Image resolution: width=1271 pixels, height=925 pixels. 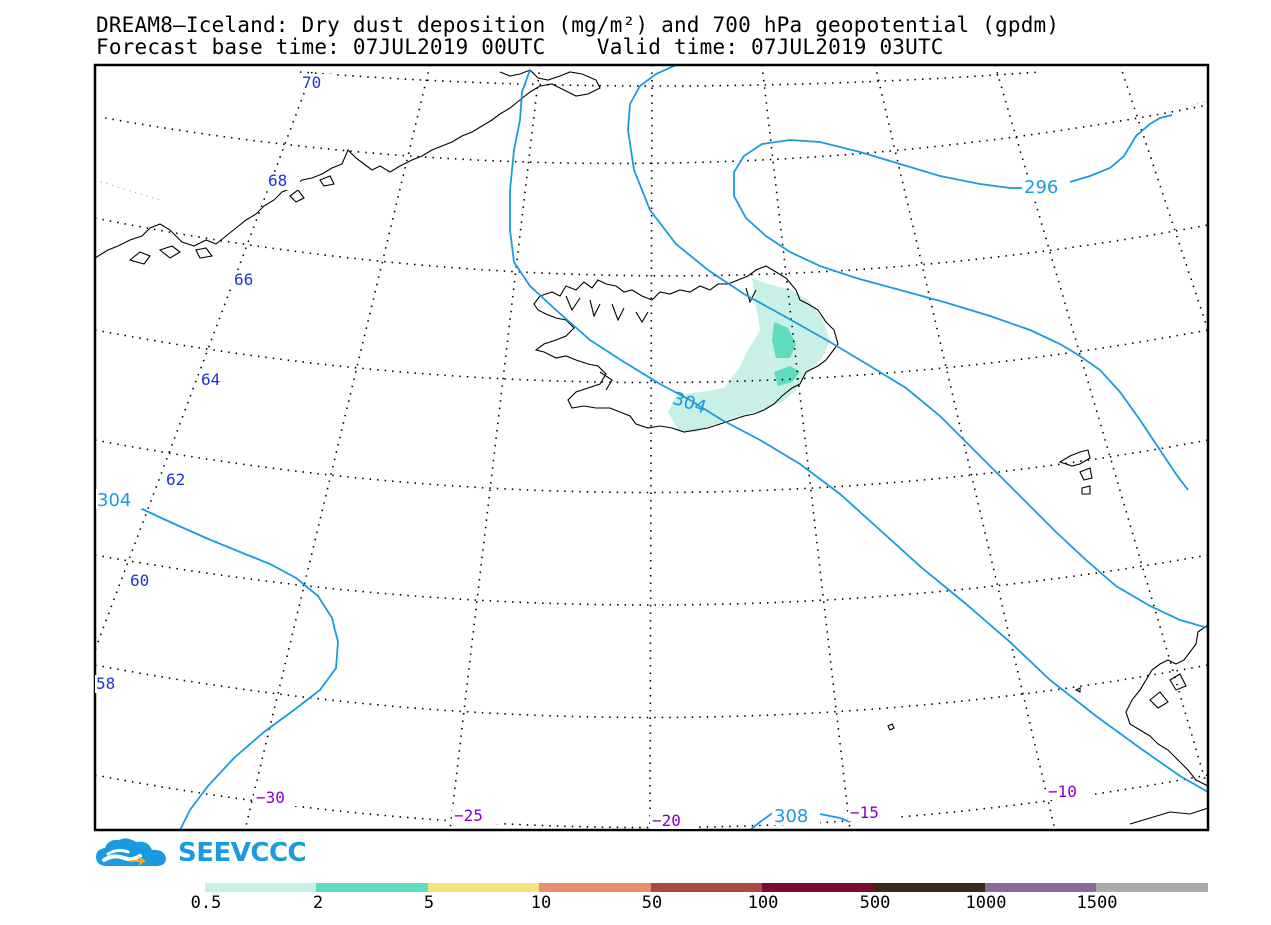 I want to click on cloud-arrow-icon, so click(x=131, y=852).